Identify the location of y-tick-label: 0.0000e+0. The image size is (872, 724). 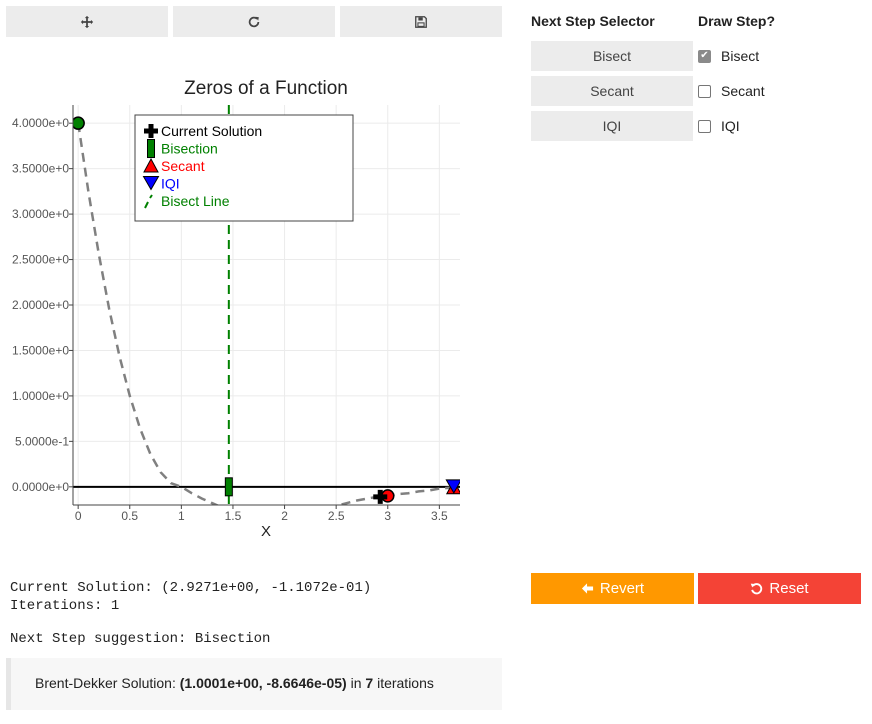
(40, 487).